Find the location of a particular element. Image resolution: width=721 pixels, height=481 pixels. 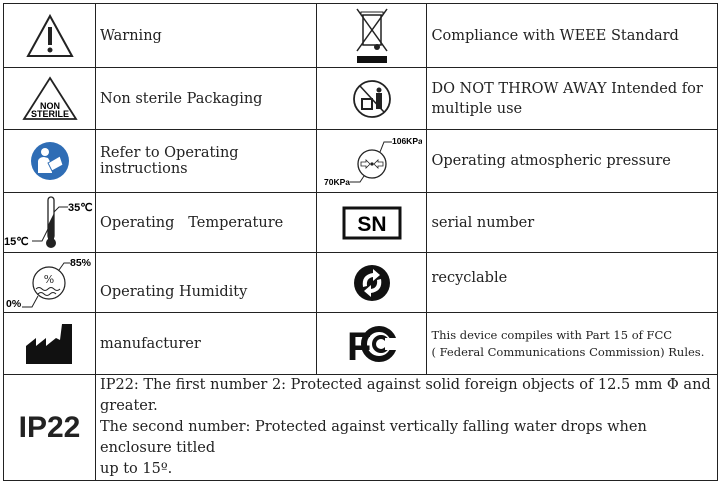

pressure-max: 106KPa is located at coordinates (407, 141).